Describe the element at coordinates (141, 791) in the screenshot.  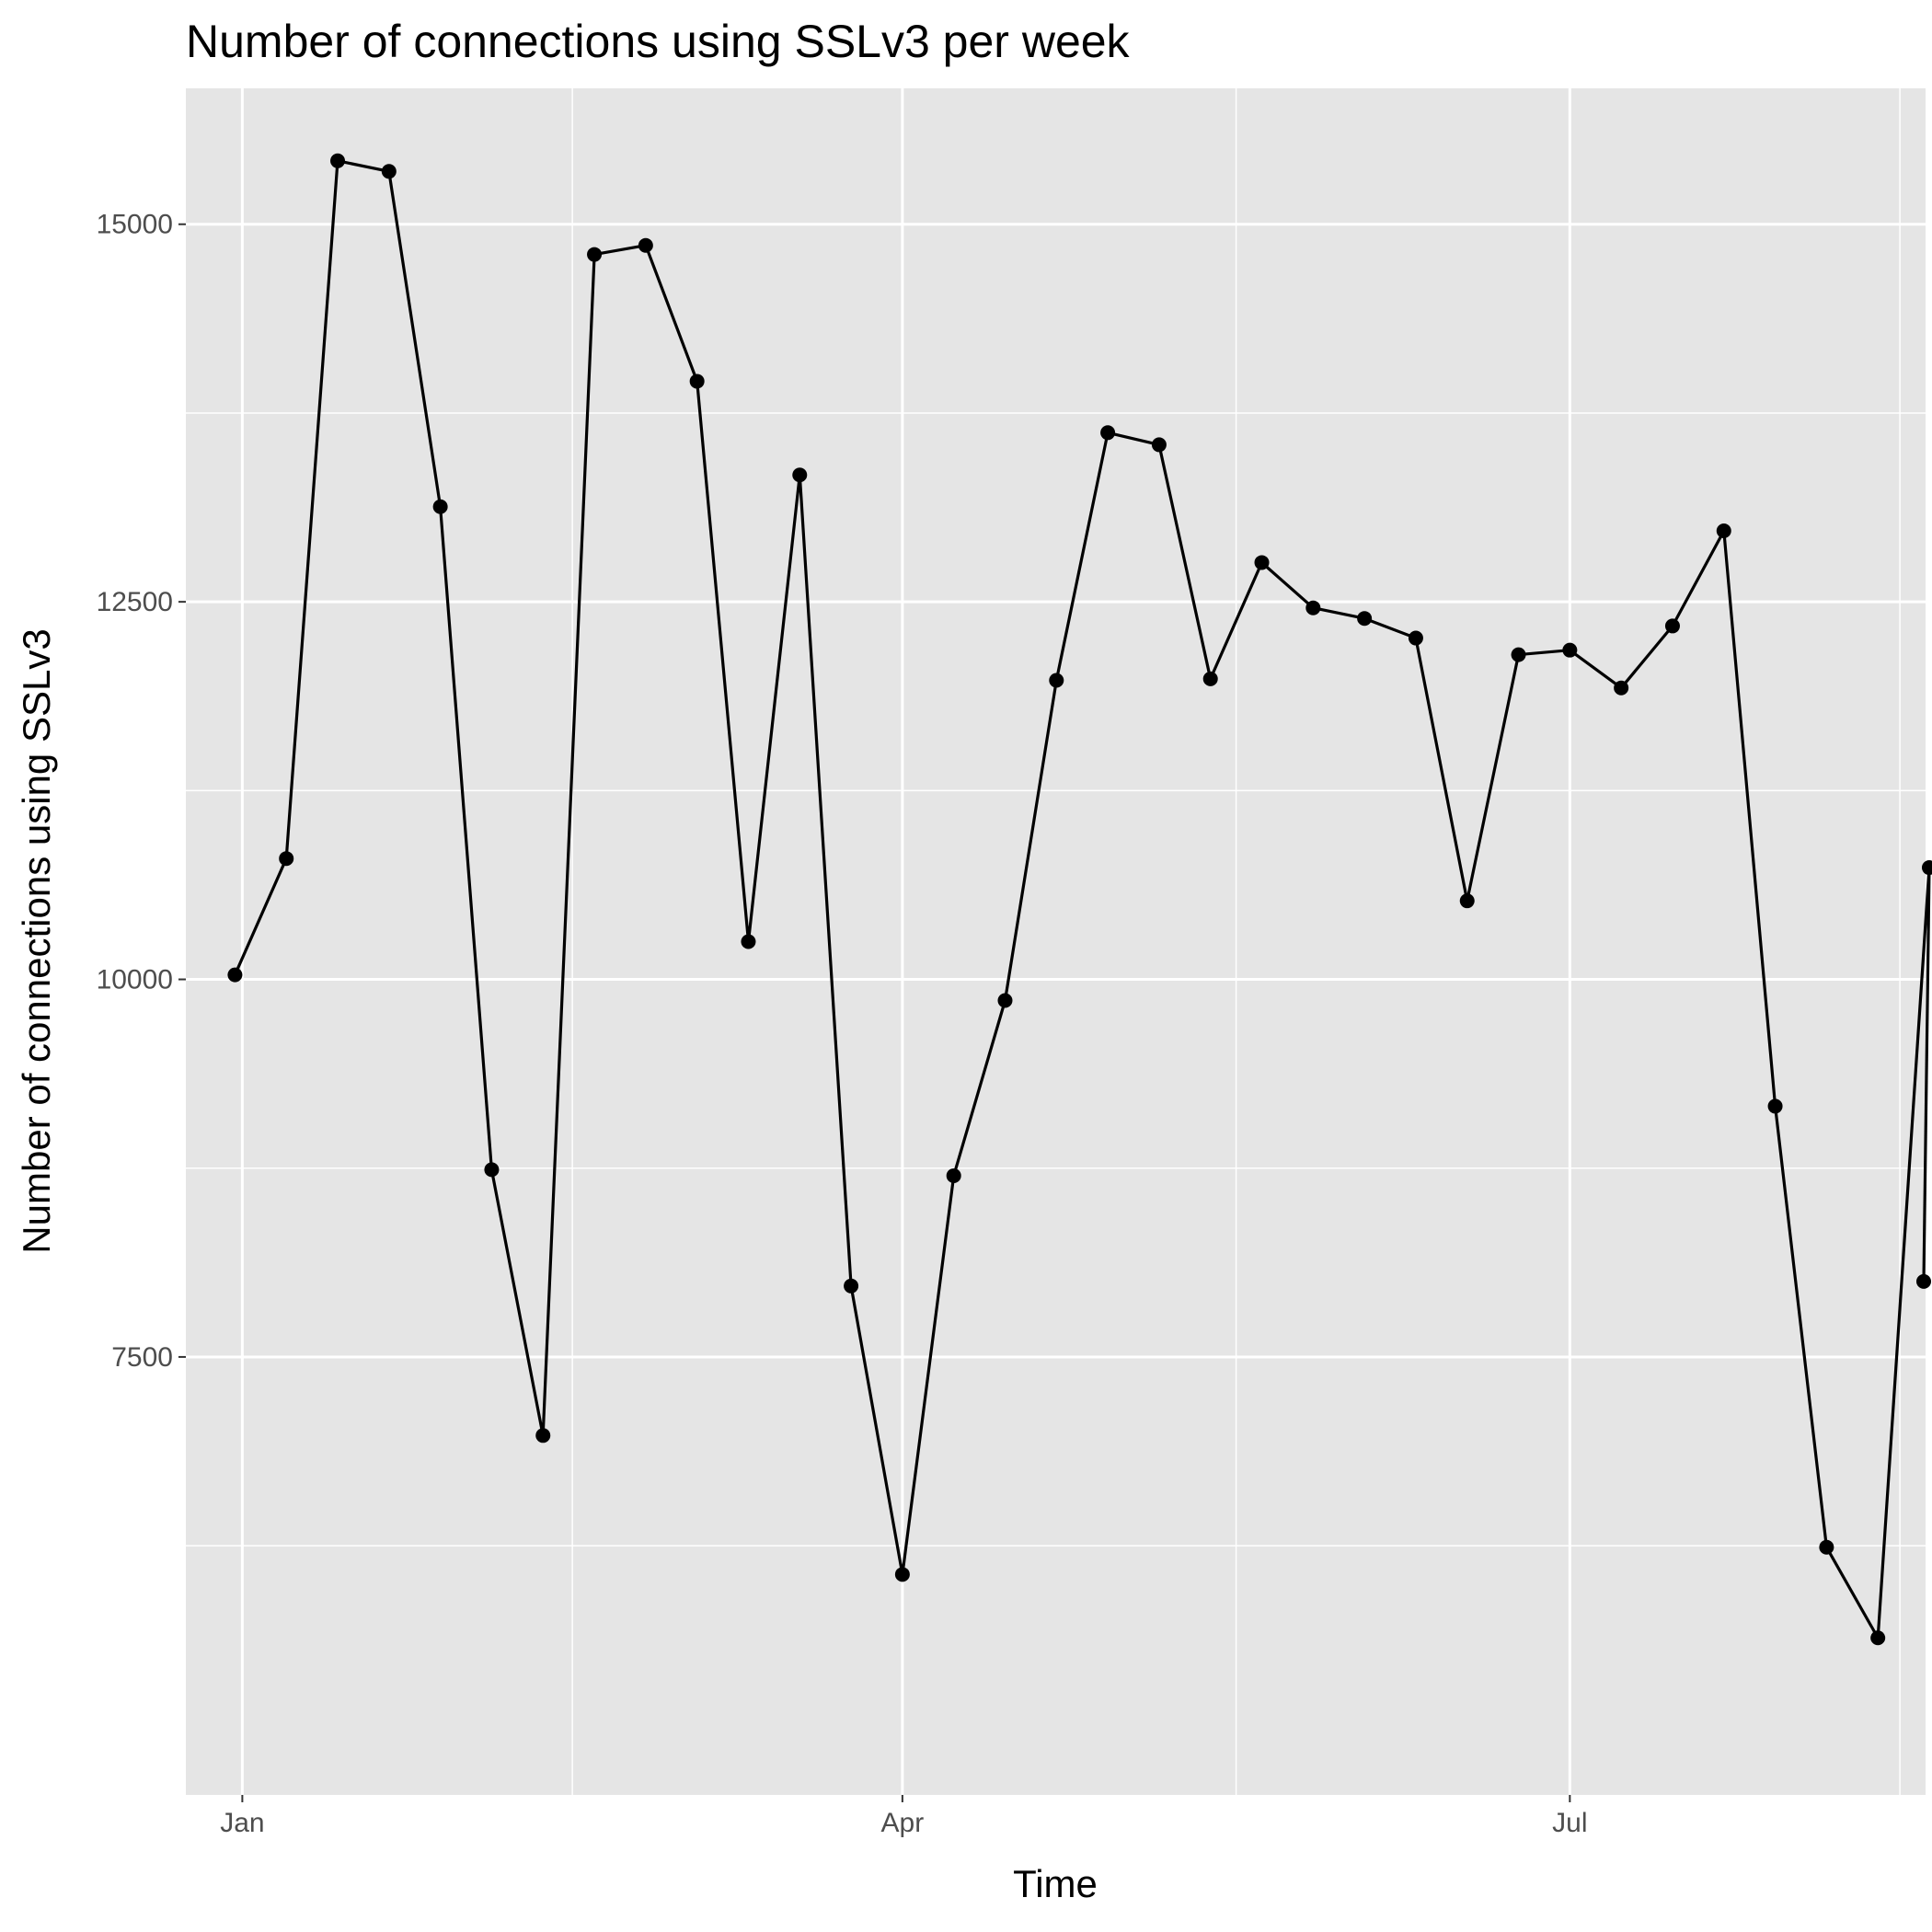
I see `y-axis: 7500 10000 12500 15000` at that location.